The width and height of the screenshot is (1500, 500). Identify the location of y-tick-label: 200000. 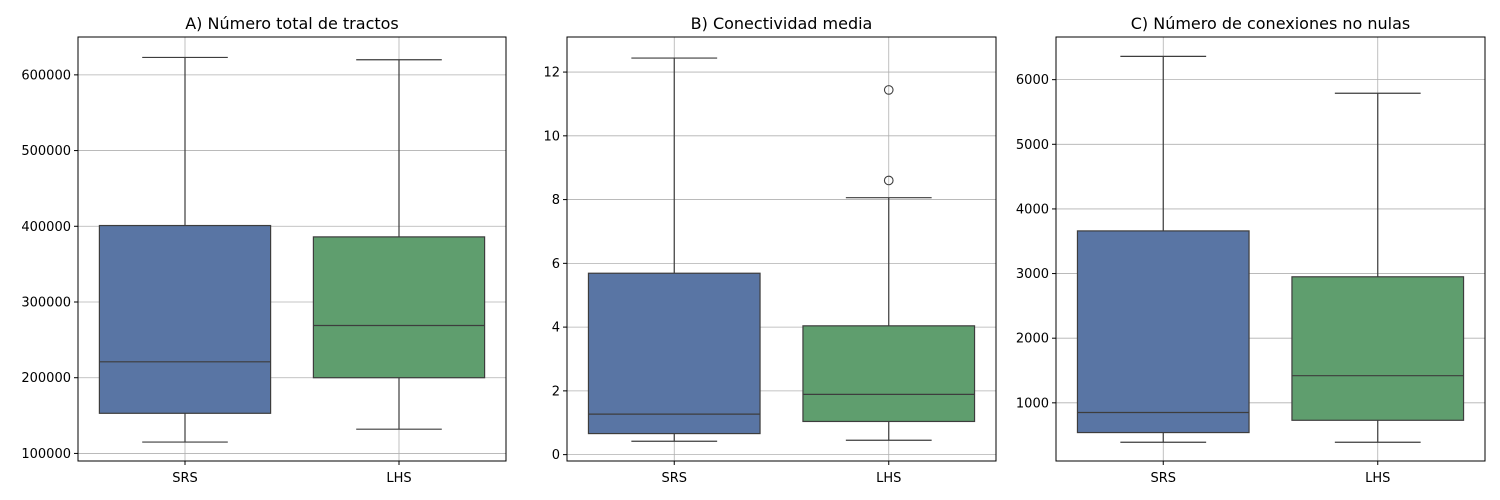
(46, 378).